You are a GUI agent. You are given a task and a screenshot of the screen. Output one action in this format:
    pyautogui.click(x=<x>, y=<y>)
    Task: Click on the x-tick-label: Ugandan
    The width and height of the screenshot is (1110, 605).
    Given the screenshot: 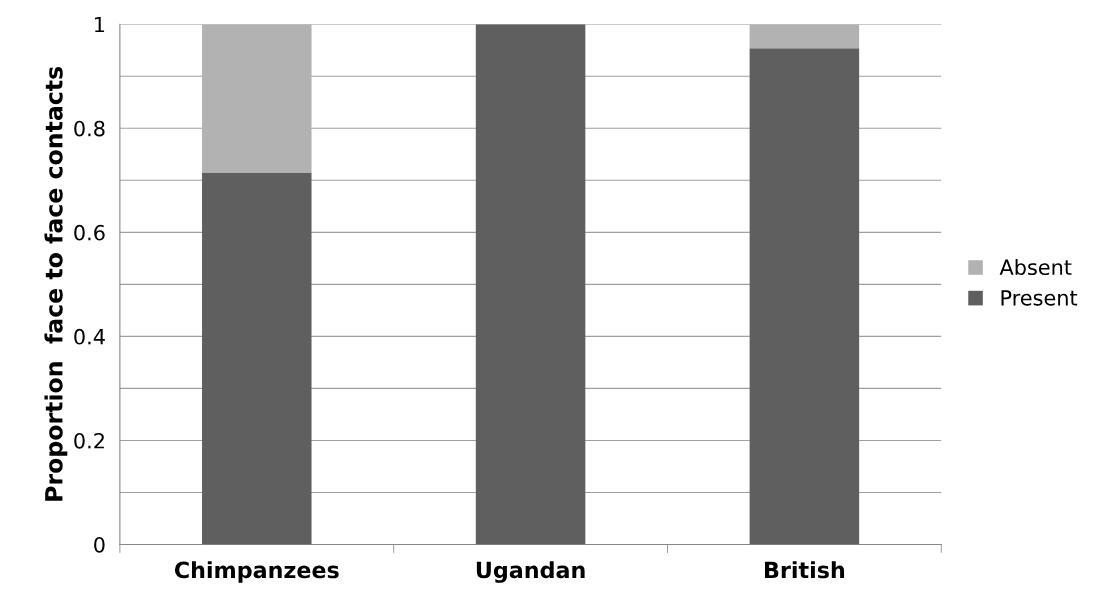 What is the action you would take?
    pyautogui.click(x=530, y=572)
    